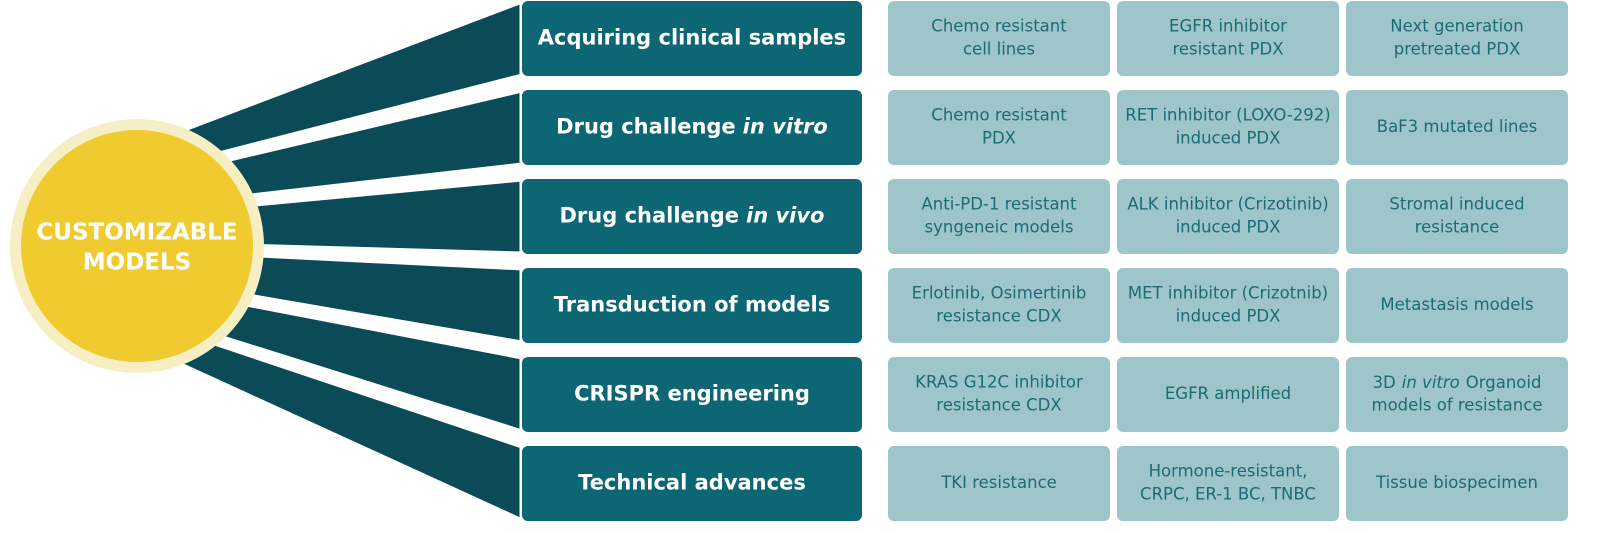 This screenshot has width=1600, height=533. I want to click on text-part: CRISPR engineering, so click(692, 394).